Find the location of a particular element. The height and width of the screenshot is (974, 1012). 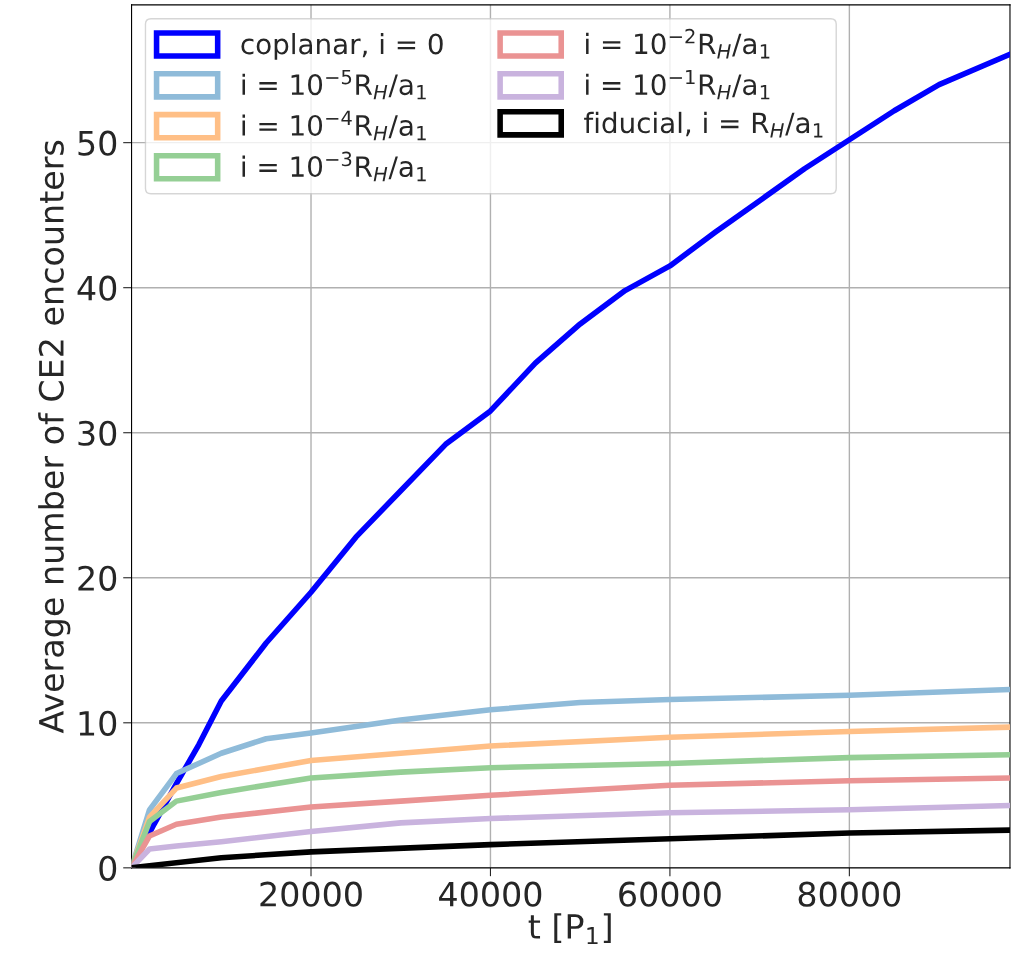

x-tick-label: 20000 is located at coordinates (311, 894).